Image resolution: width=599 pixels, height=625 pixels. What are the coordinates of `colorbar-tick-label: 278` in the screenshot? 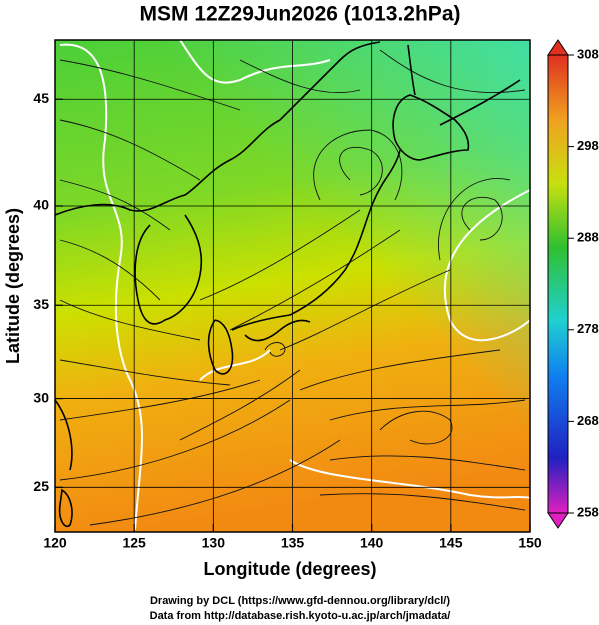 It's located at (588, 328).